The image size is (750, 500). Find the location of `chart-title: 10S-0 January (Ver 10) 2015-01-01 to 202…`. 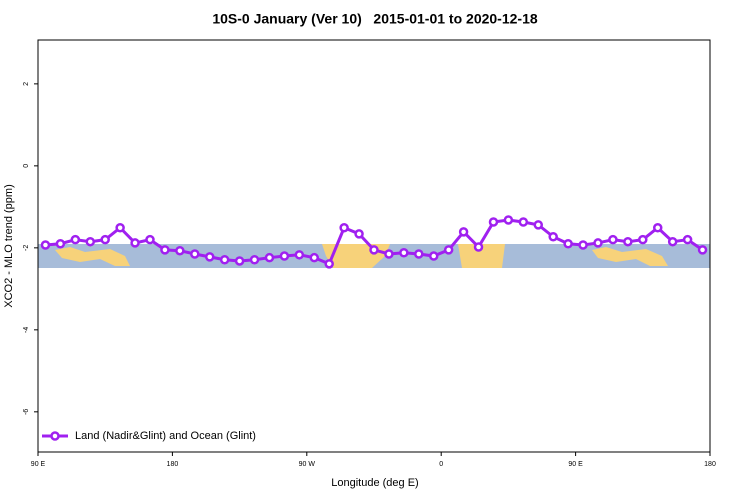

chart-title: 10S-0 January (Ver 10) 2015-01-01 to 202… is located at coordinates (375, 19).